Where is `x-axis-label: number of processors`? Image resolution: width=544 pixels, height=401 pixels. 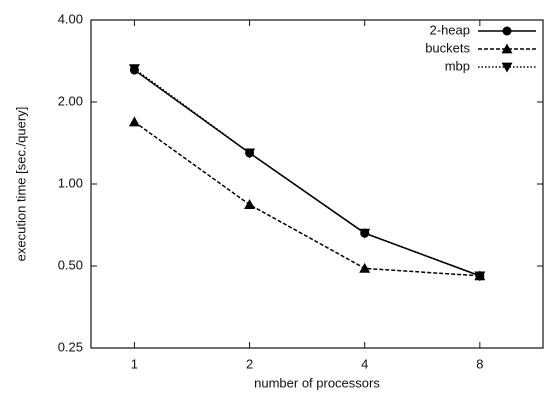
x-axis-label: number of processors is located at coordinates (317, 382).